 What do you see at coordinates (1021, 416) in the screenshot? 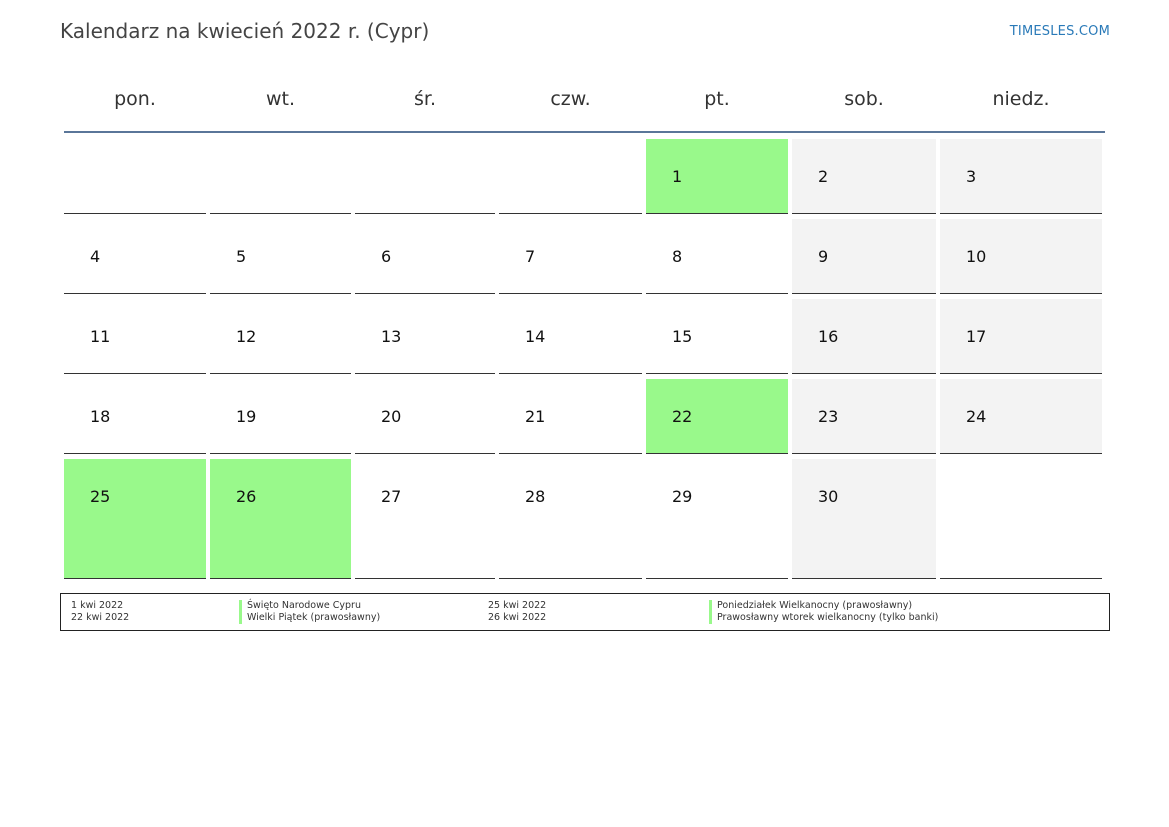
I see `day-cell: 24` at bounding box center [1021, 416].